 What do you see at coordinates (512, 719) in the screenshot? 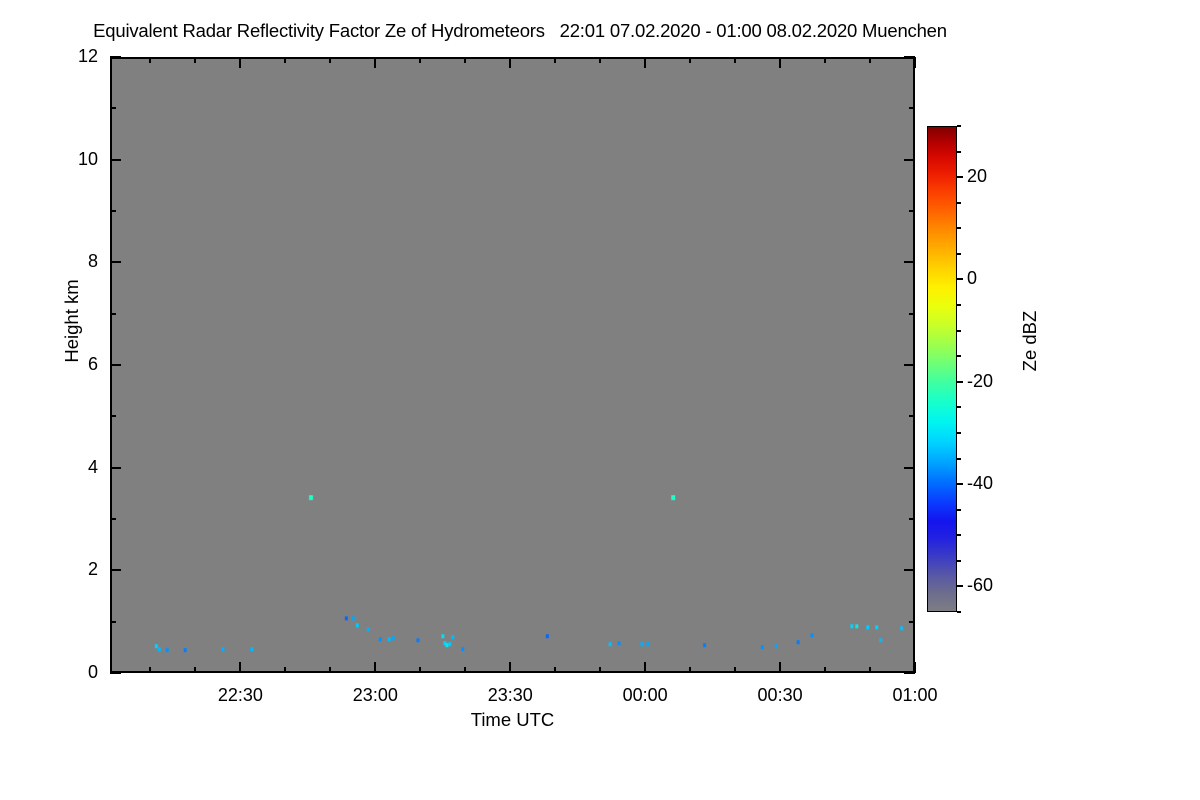
I see `x-axis-label: Time UTC` at bounding box center [512, 719].